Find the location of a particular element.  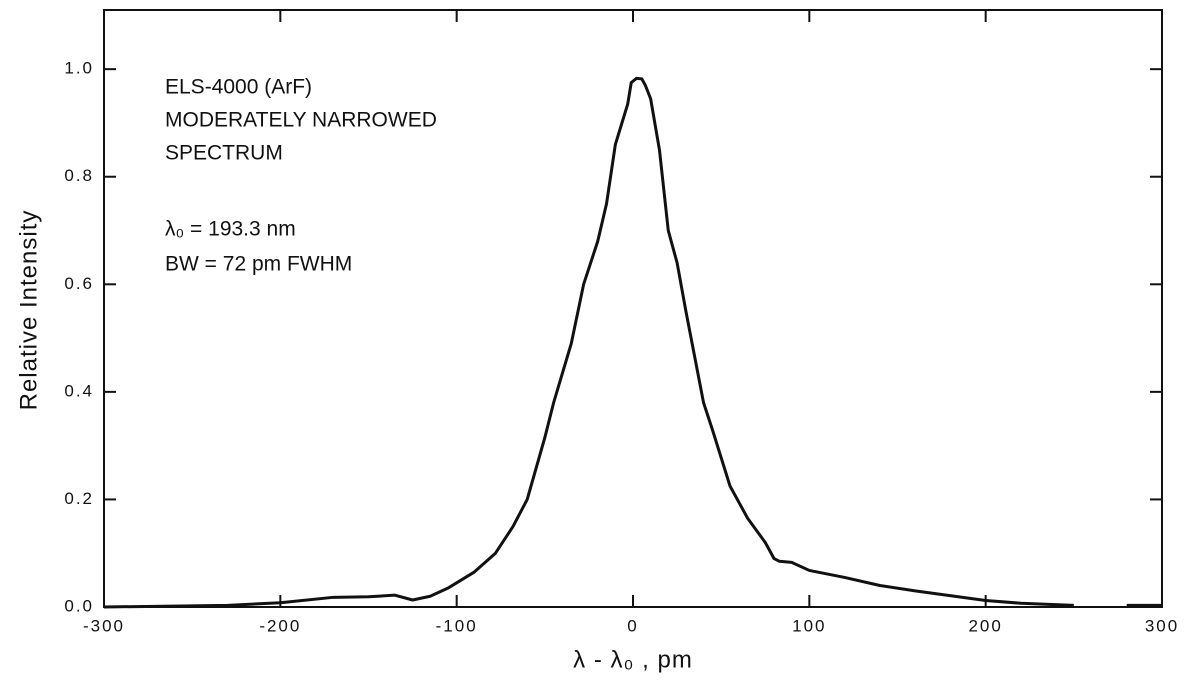

y-tick-label: 0.4 is located at coordinates (79, 390).